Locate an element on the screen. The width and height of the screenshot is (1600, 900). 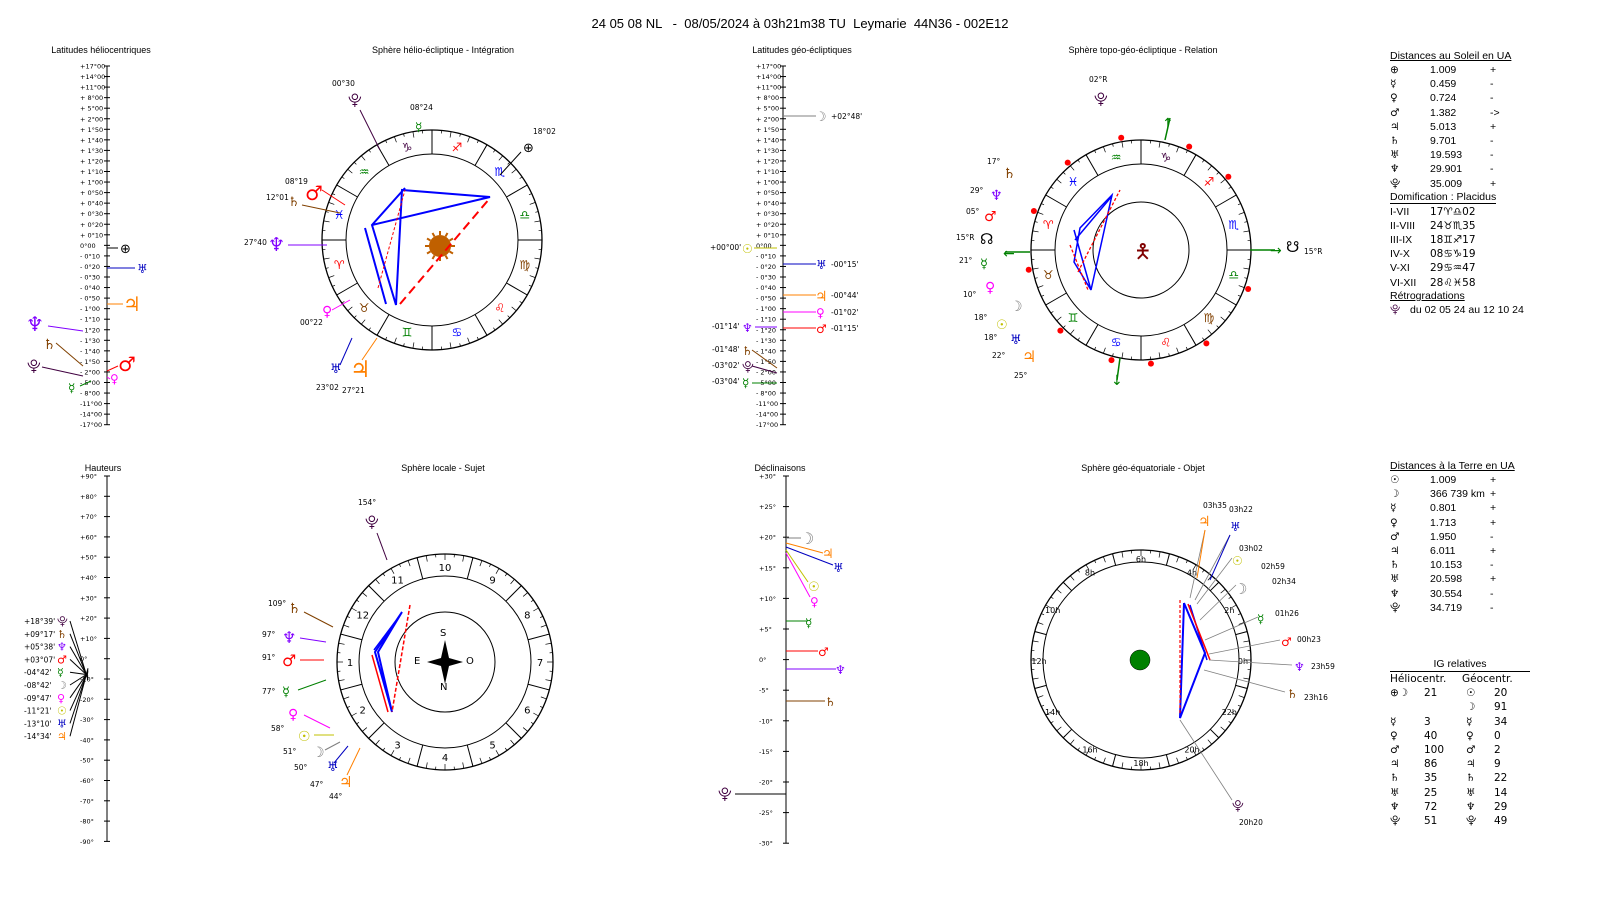
svg-text: +00°00' is located at coordinates (725, 247).